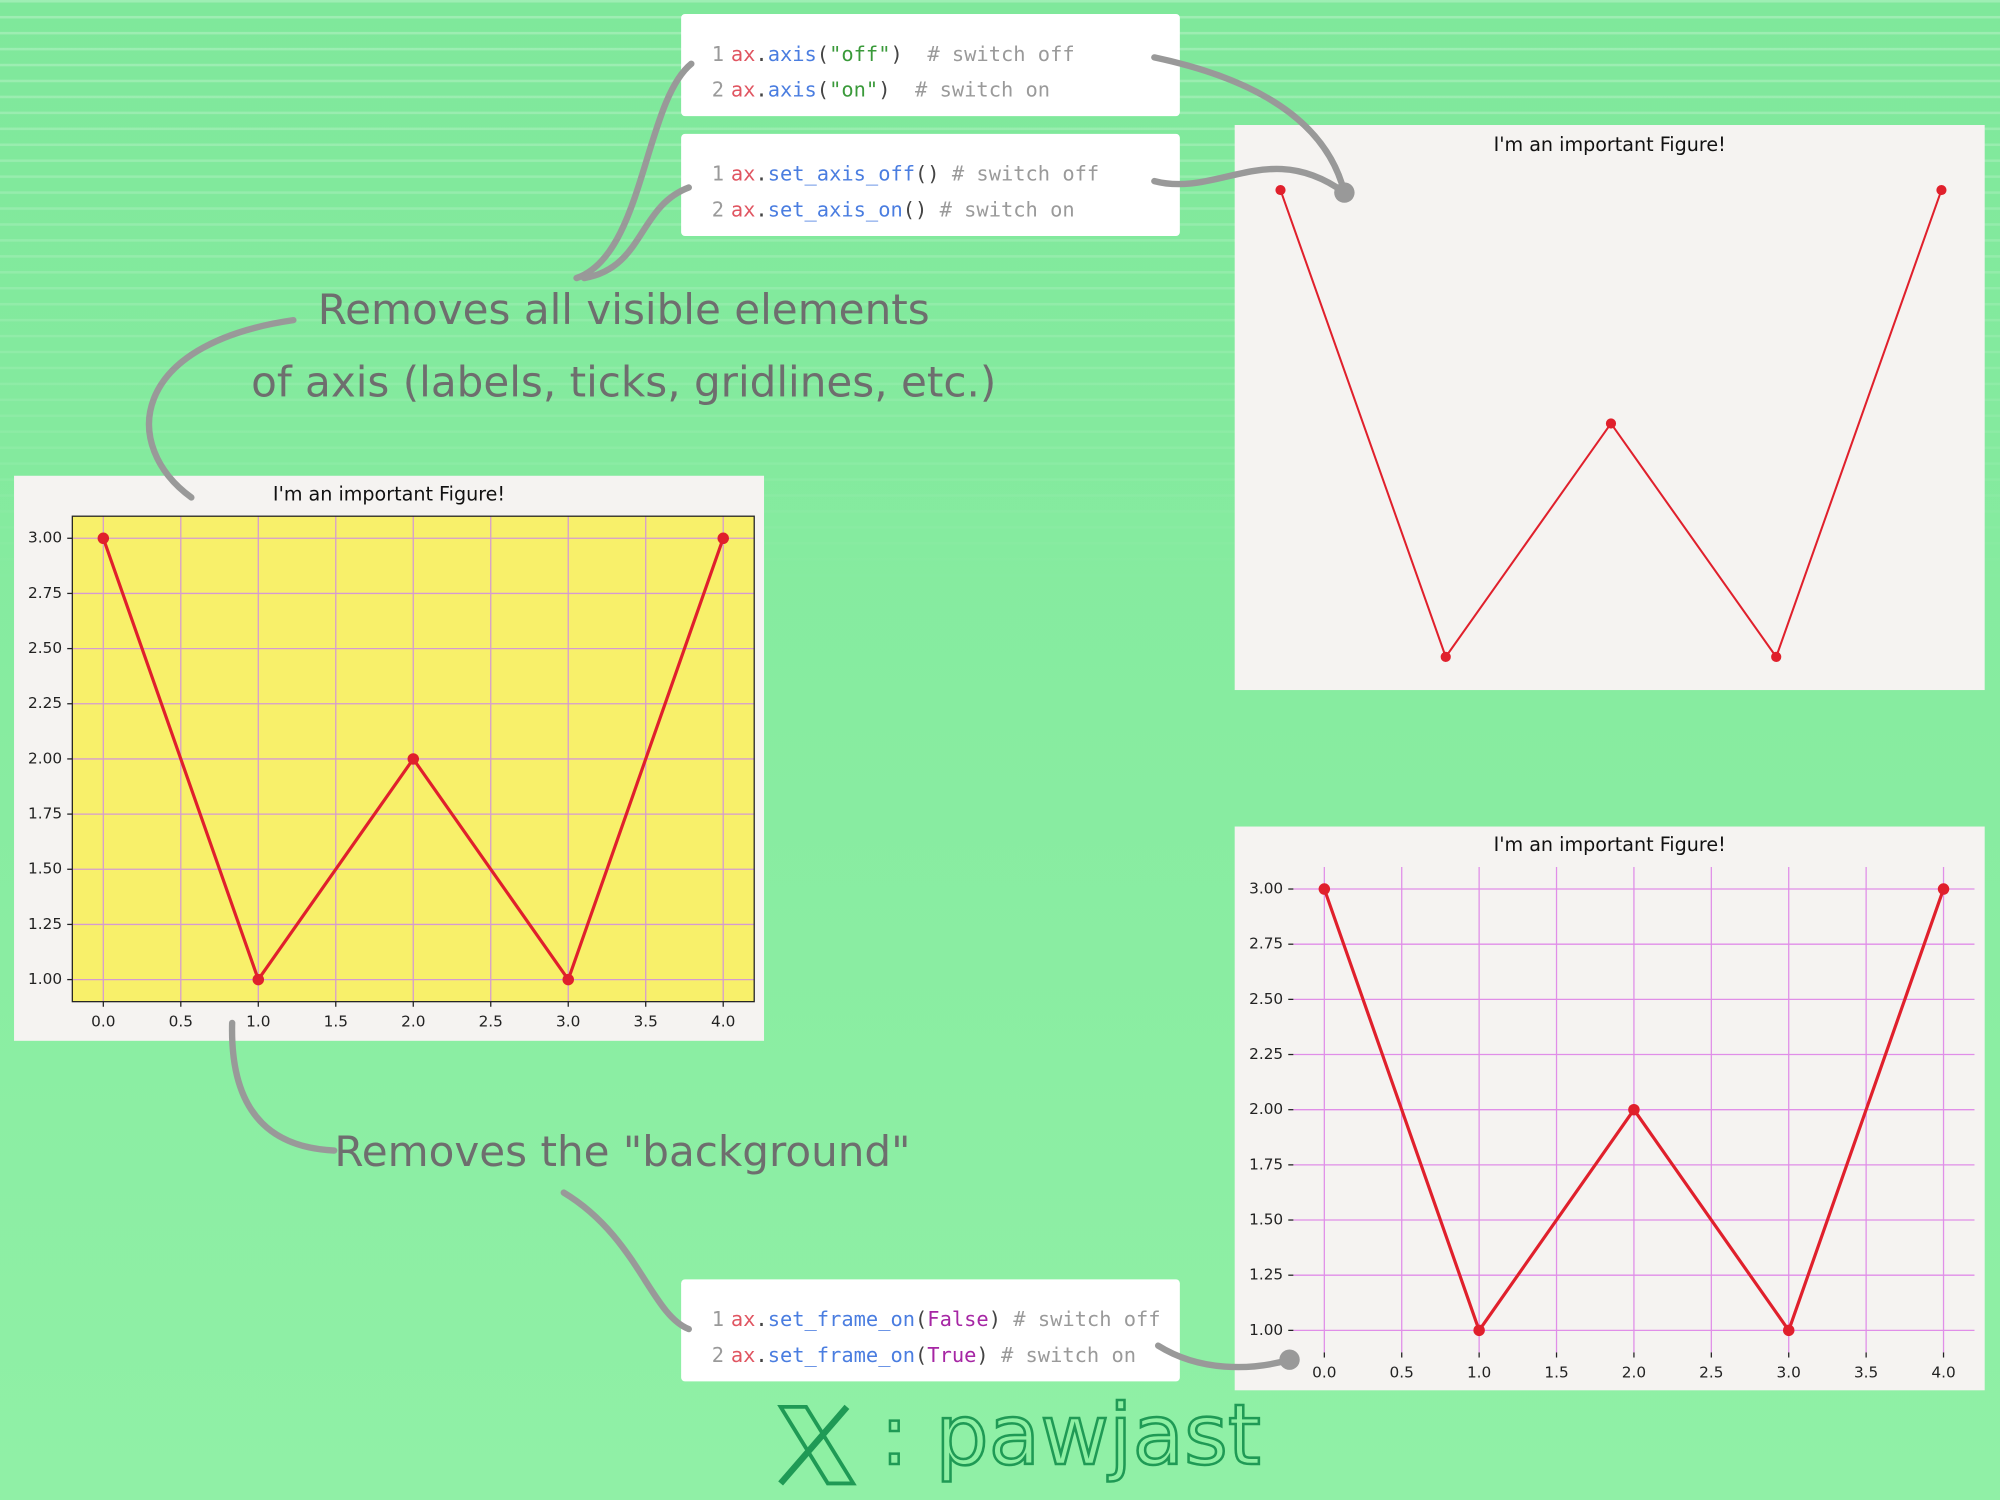  Describe the element at coordinates (835, 209) in the screenshot. I see `code-token: set_axis_on` at that location.